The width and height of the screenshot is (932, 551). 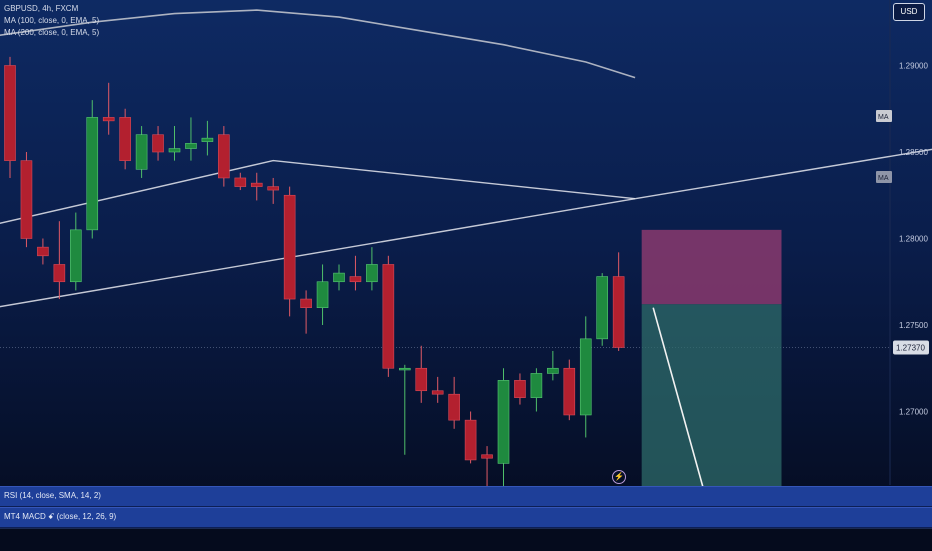 What do you see at coordinates (52, 32) in the screenshot?
I see `ma200-legend: MA (200, close, 0, EMA, 5)` at bounding box center [52, 32].